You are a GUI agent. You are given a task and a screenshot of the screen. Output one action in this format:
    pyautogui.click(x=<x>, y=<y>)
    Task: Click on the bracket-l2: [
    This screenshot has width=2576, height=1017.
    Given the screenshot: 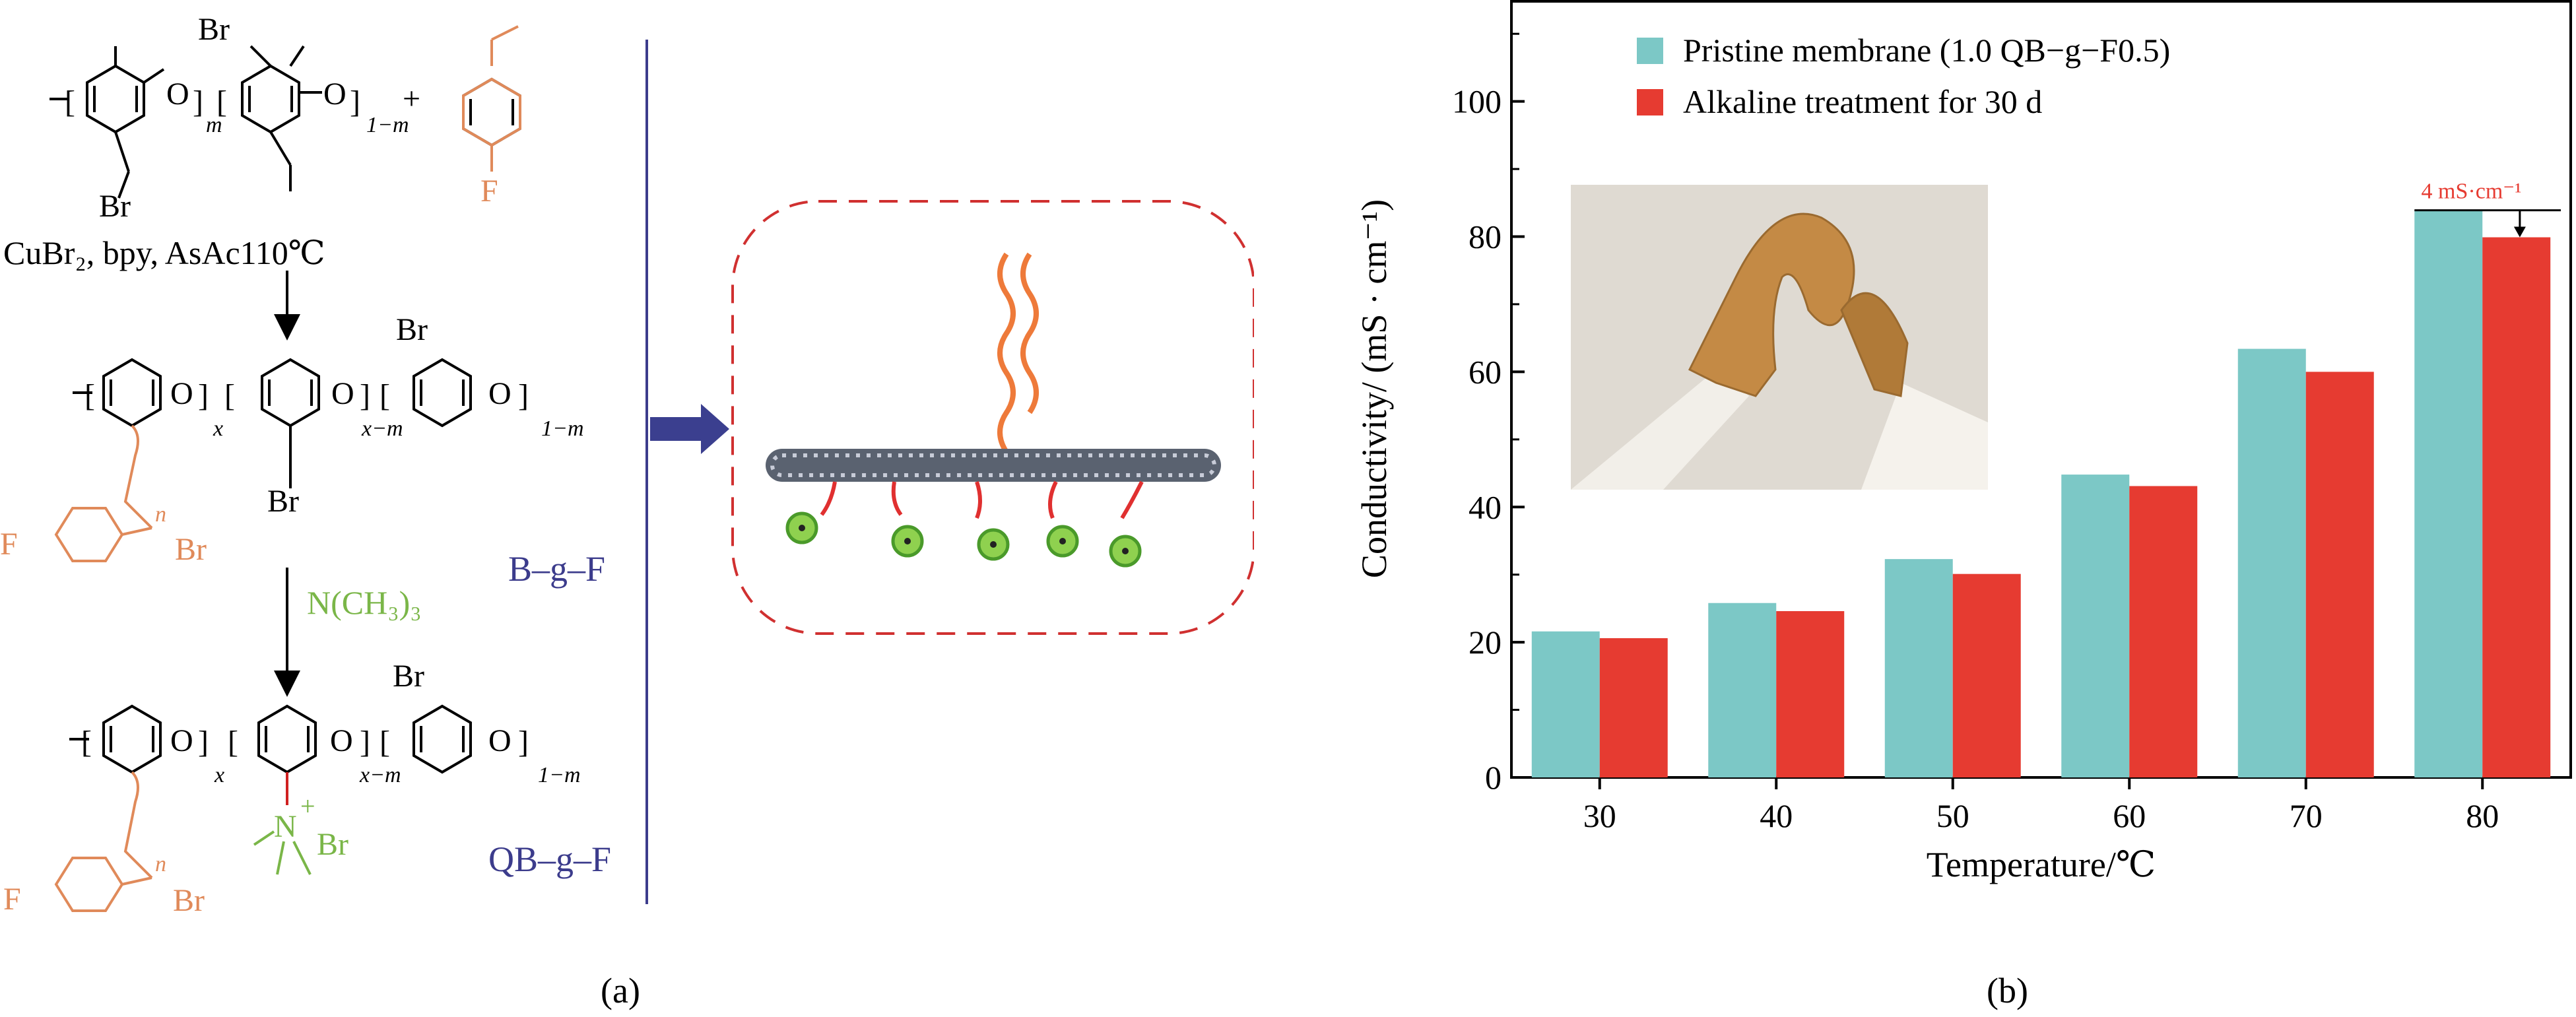 What is the action you would take?
    pyautogui.click(x=221, y=101)
    